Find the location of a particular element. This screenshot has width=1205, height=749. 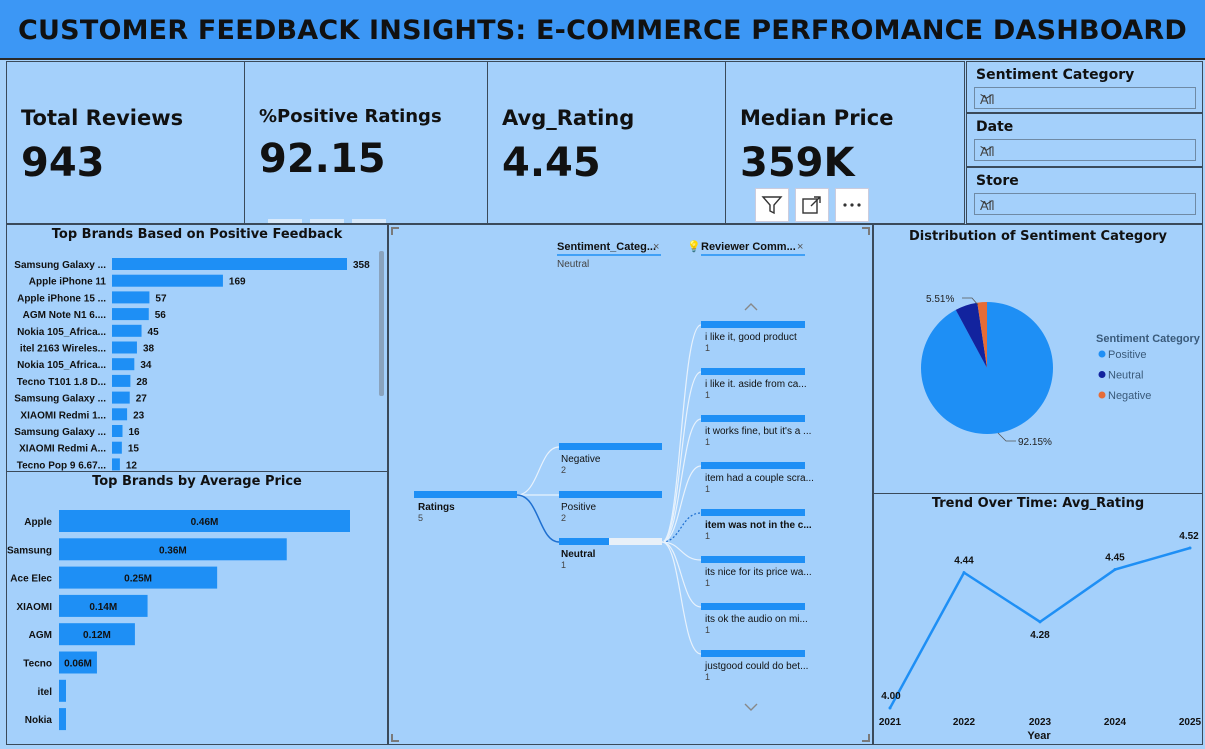

slicer-date: Date All ﹀ is located at coordinates (1084, 140).